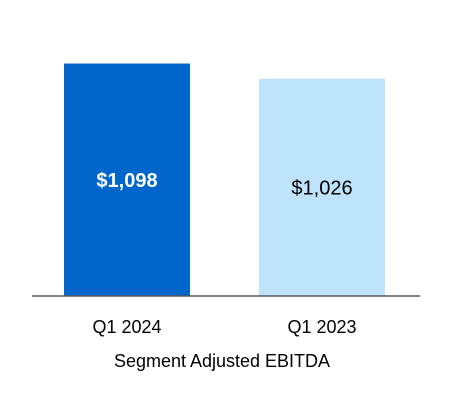 The height and width of the screenshot is (400, 450). I want to click on x-axis-title: Segment Adjusted EBITDA, so click(222, 361).